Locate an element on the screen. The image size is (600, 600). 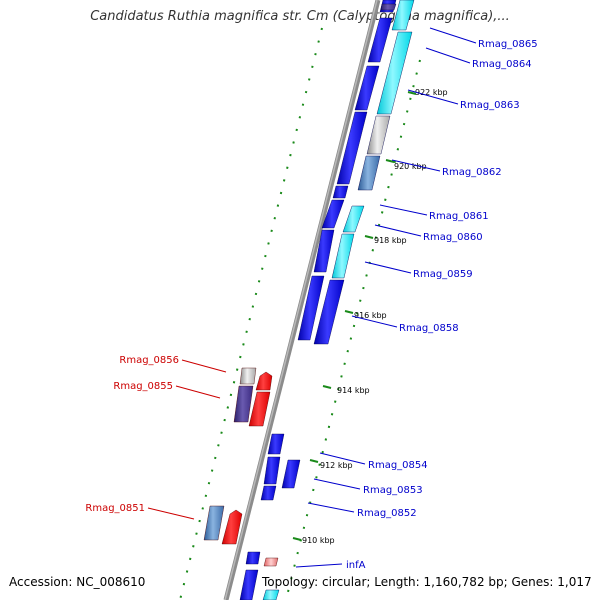
gene-blocks-reverse is located at coordinates (241, 467).